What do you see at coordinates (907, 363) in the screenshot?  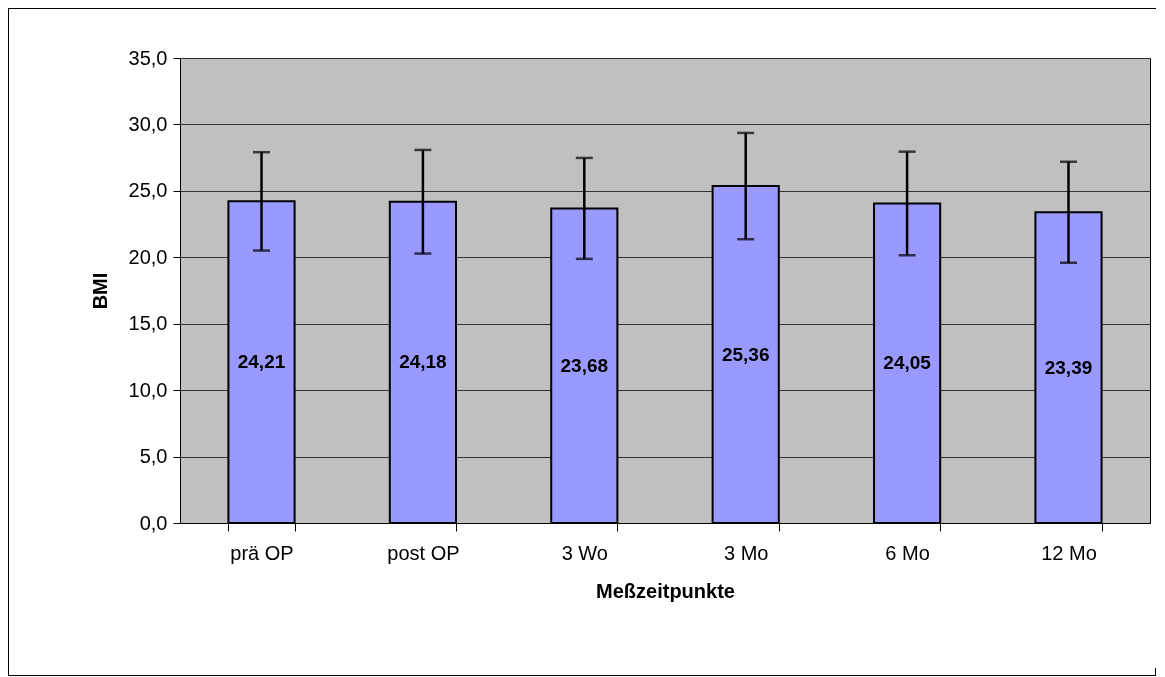 I see `data-label: 24,05` at bounding box center [907, 363].